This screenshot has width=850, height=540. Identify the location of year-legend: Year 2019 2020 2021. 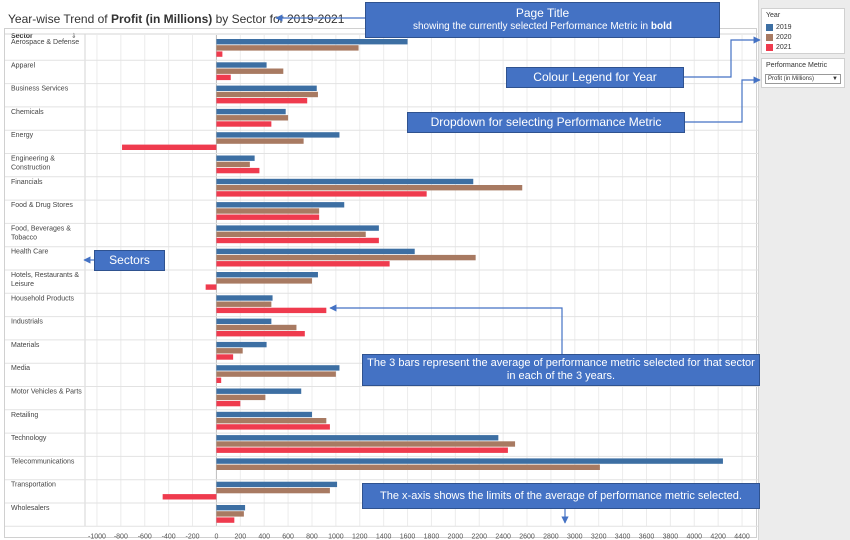
(803, 31).